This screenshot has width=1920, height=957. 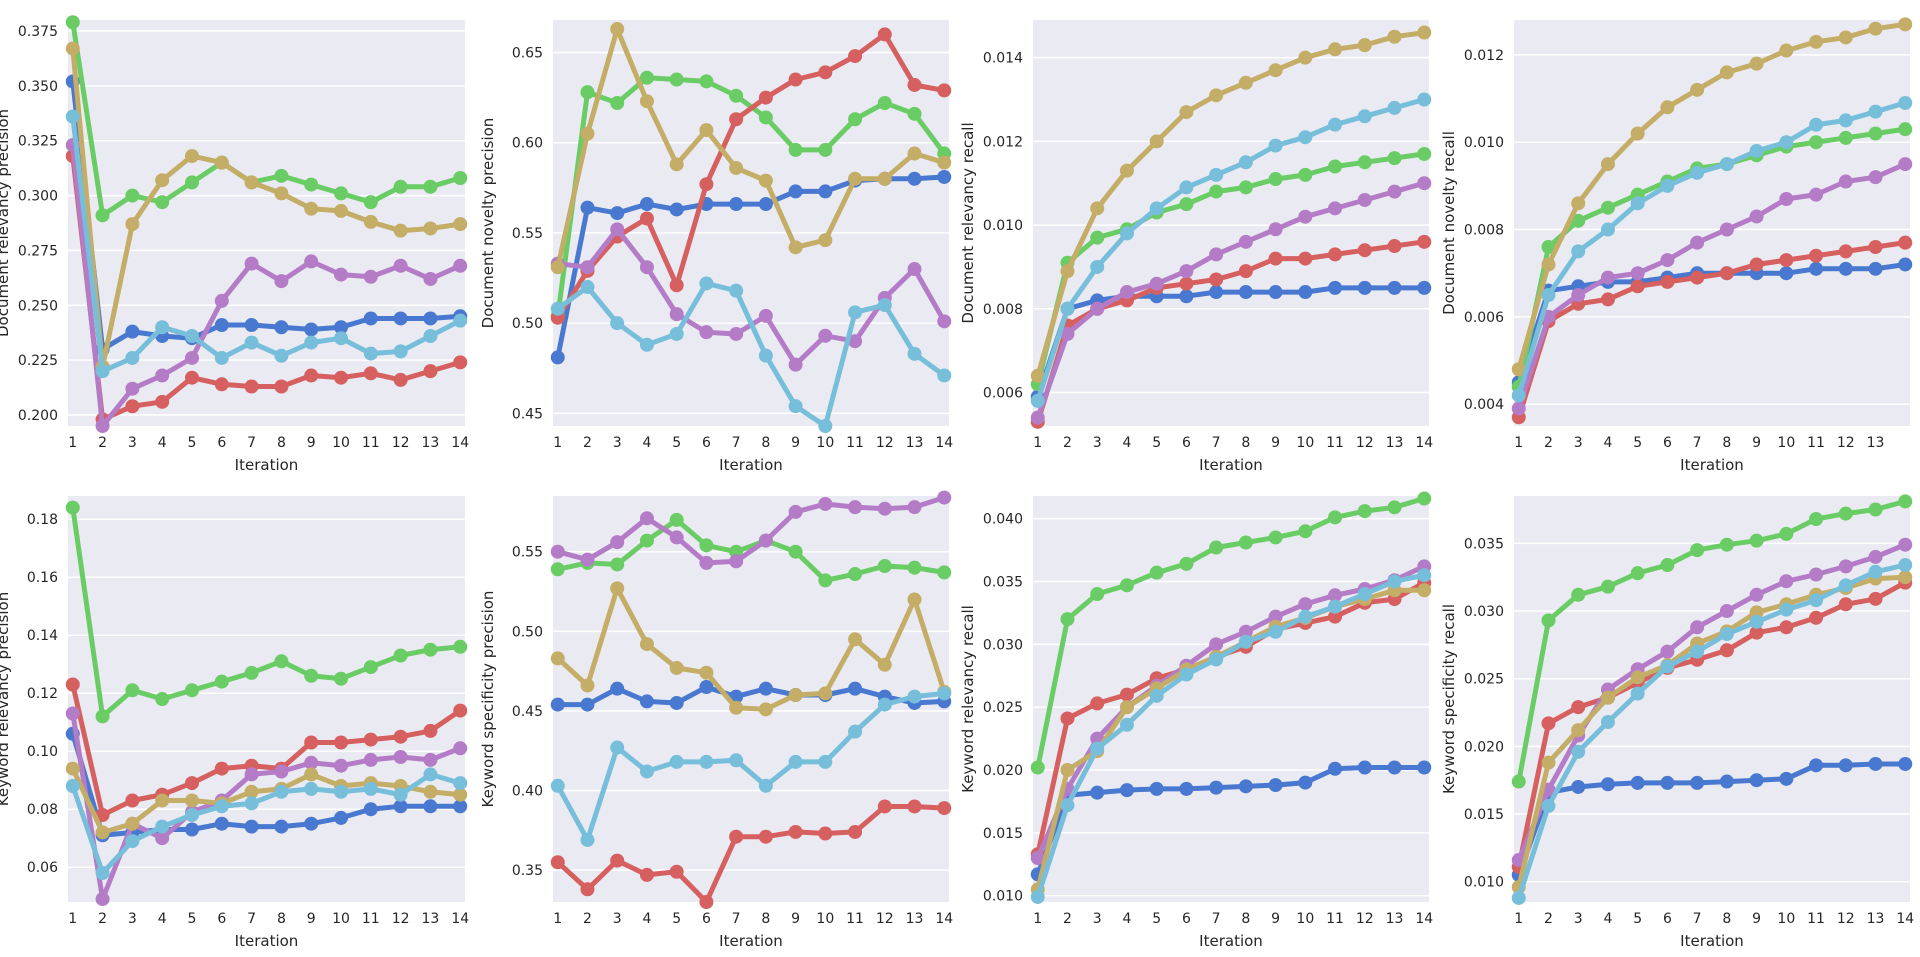 I want to click on y-tick-label: 0.300, so click(x=38, y=197).